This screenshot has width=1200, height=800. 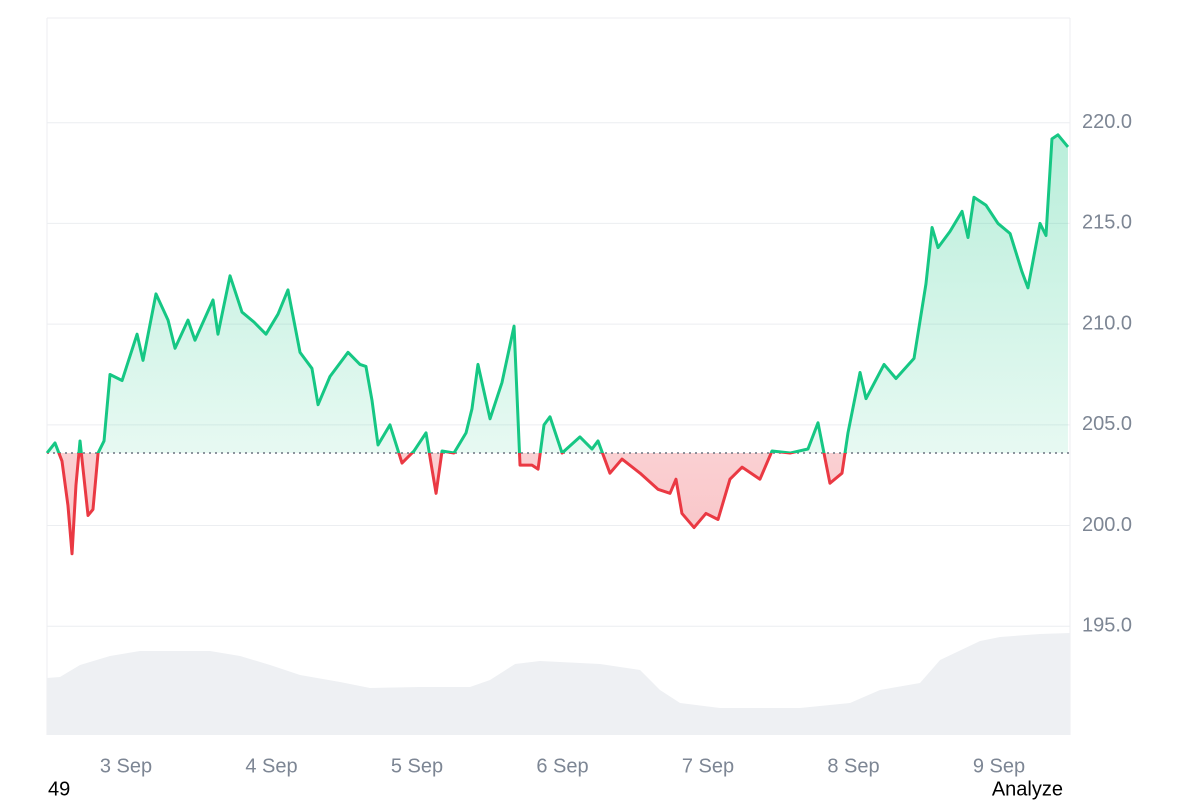 What do you see at coordinates (999, 766) in the screenshot?
I see `x-tick-label: 9 Sep` at bounding box center [999, 766].